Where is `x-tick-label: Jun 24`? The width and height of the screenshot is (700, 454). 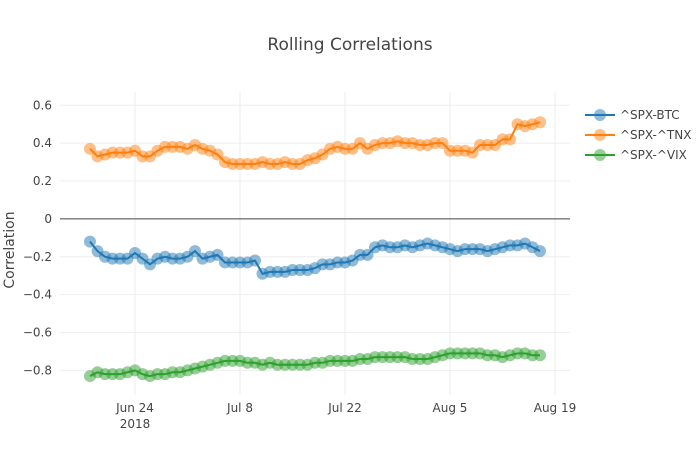 x-tick-label: Jun 24 is located at coordinates (134, 408).